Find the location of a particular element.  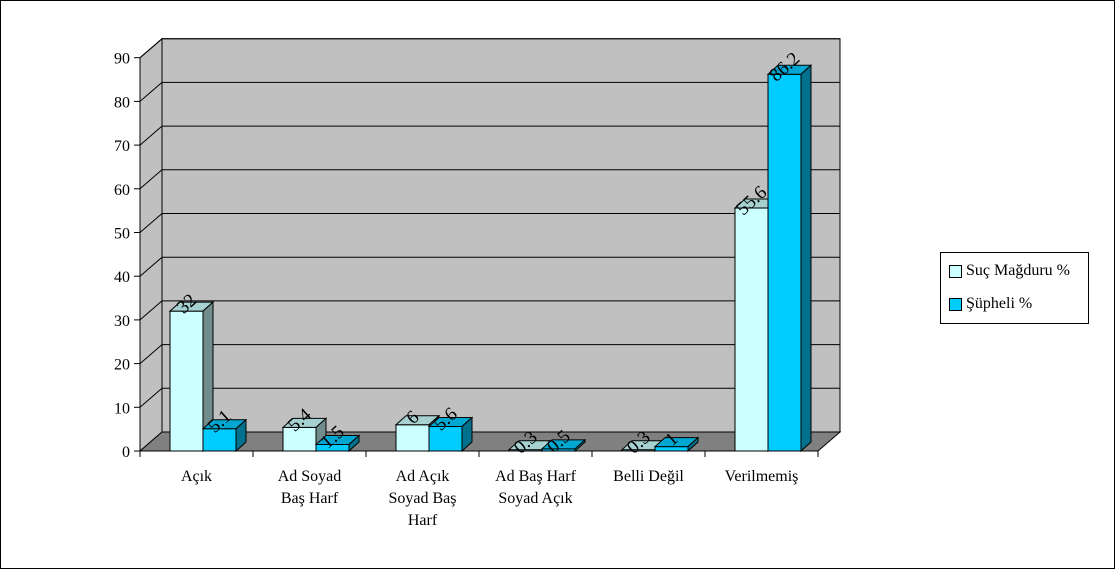

legend: Suç Mağduru % Şüpheli % is located at coordinates (1014, 288).